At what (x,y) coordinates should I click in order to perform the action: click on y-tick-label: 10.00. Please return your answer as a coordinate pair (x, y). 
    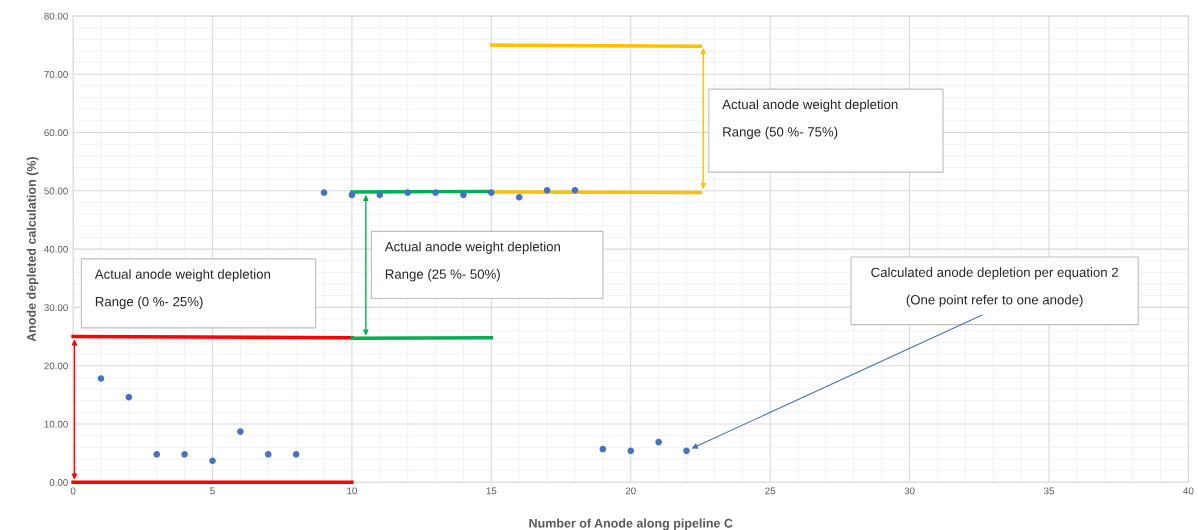
    Looking at the image, I should click on (56, 424).